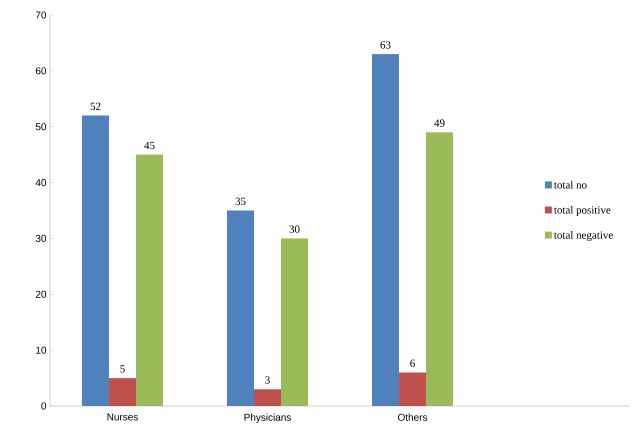 The width and height of the screenshot is (633, 438). Describe the element at coordinates (570, 184) in the screenshot. I see `legend-label: total no` at that location.